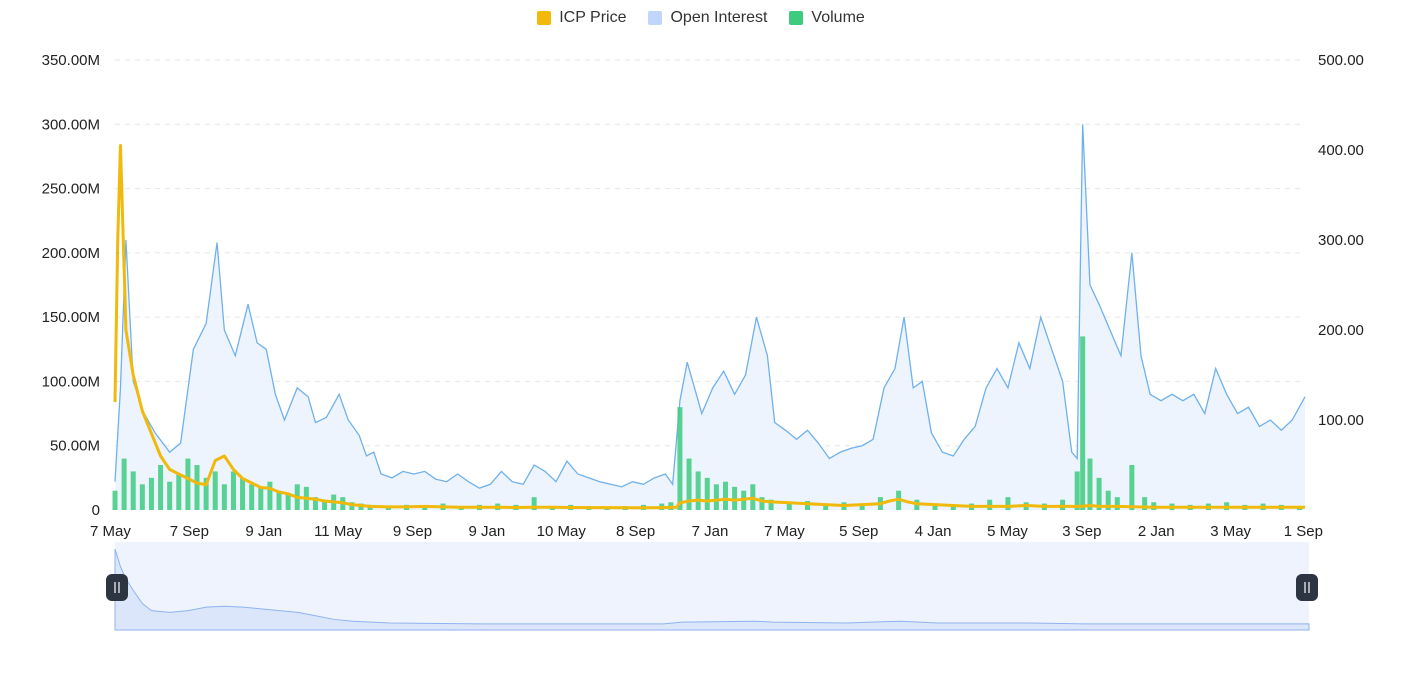 Image resolution: width=1402 pixels, height=675 pixels. Describe the element at coordinates (655, 18) in the screenshot. I see `legend-swatch-open-interest` at that location.